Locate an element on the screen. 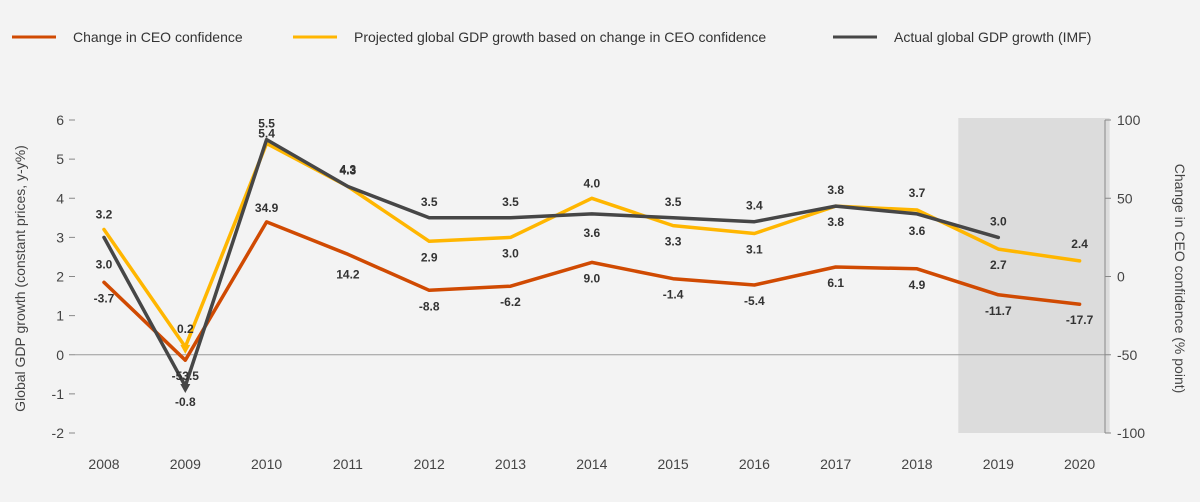 The width and height of the screenshot is (1200, 502). data-label: -6.2 is located at coordinates (510, 302).